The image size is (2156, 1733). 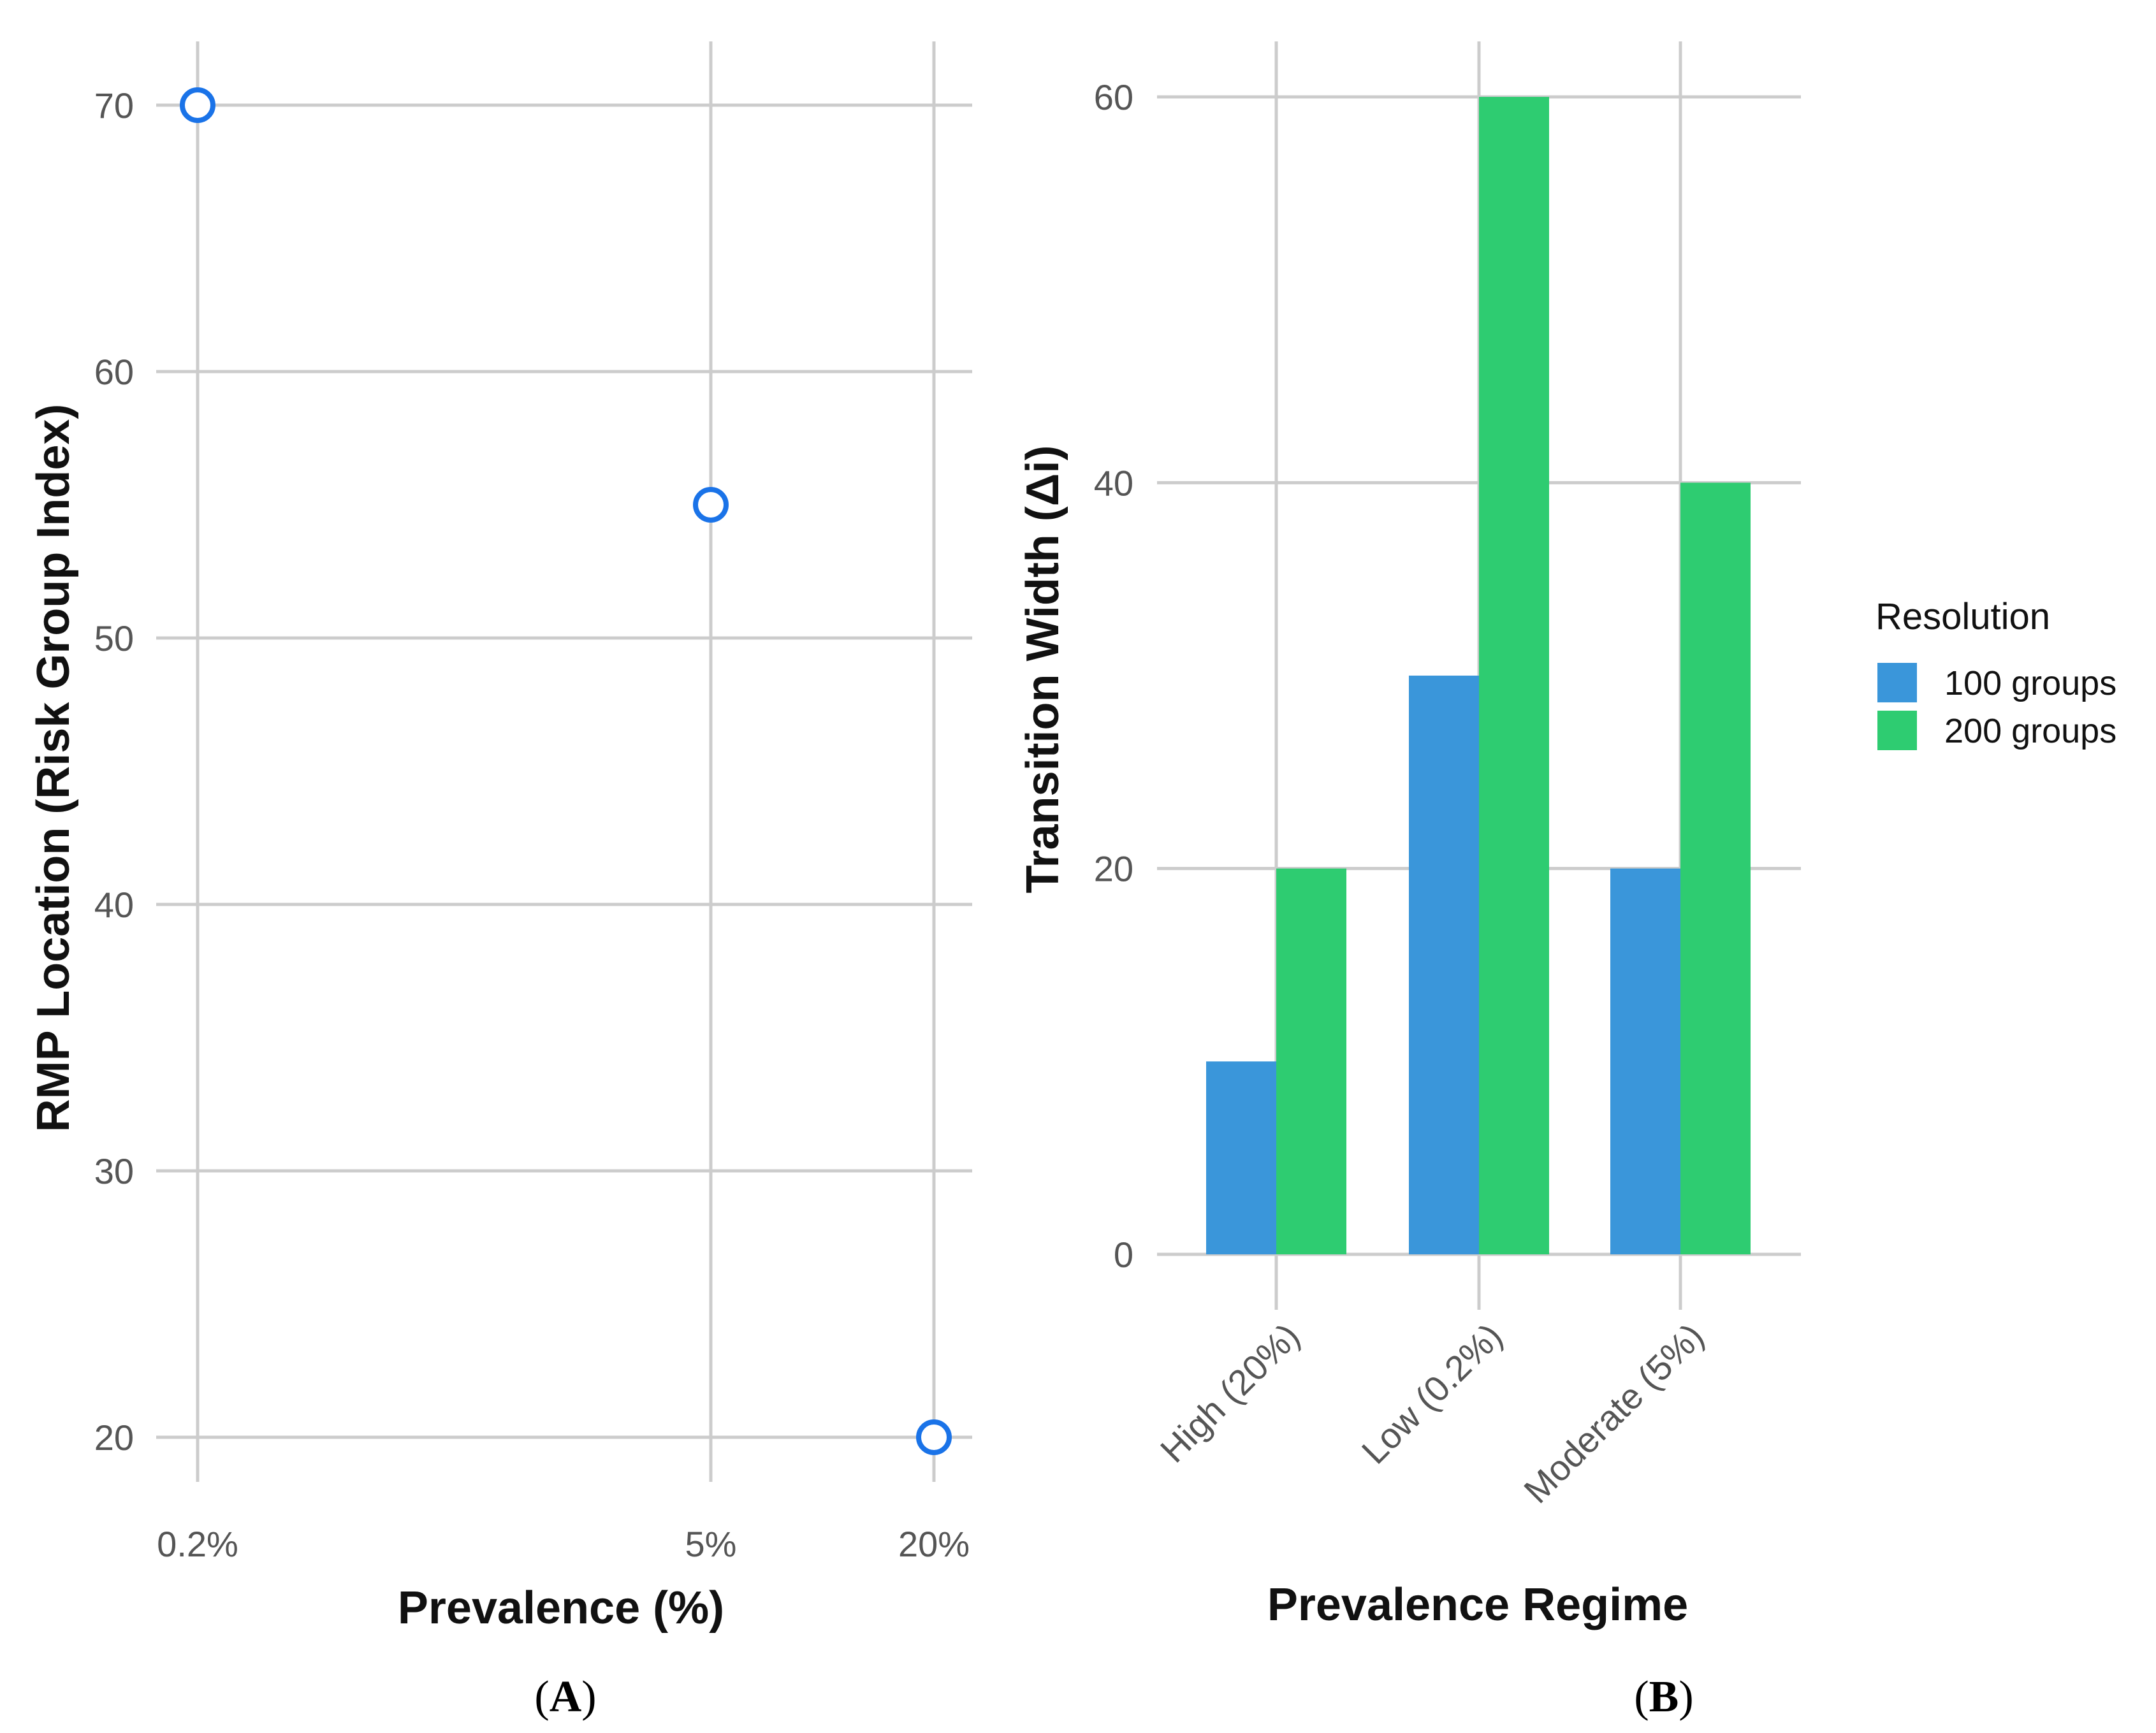 I want to click on panel-b-y-axis-title: Transition Width (Δi), so click(x=1042, y=669).